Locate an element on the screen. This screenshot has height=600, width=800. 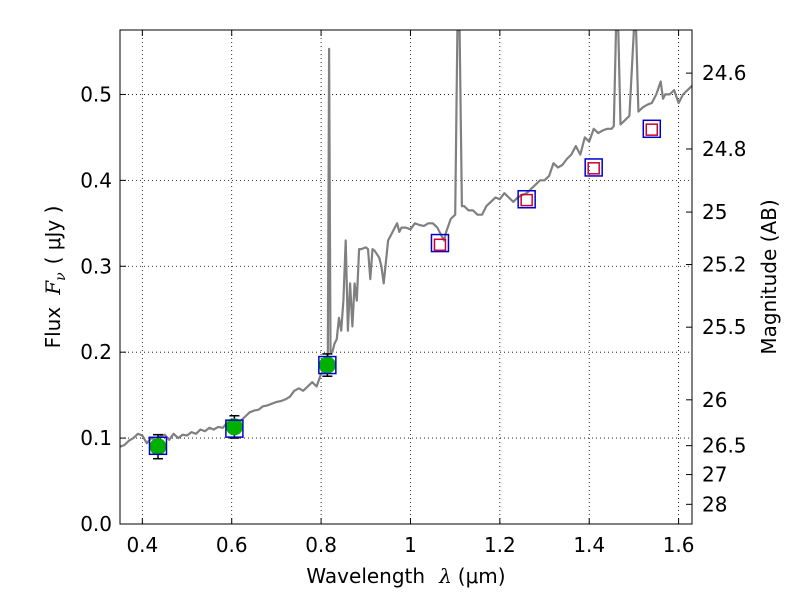
y-tick-label: 0.4 is located at coordinates (96, 180).